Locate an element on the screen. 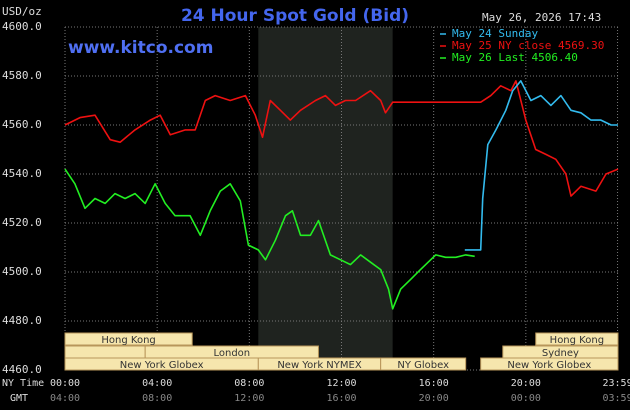 Image resolution: width=630 pixels, height=410 pixels. y-tick-label: 4600.0 is located at coordinates (22, 26).